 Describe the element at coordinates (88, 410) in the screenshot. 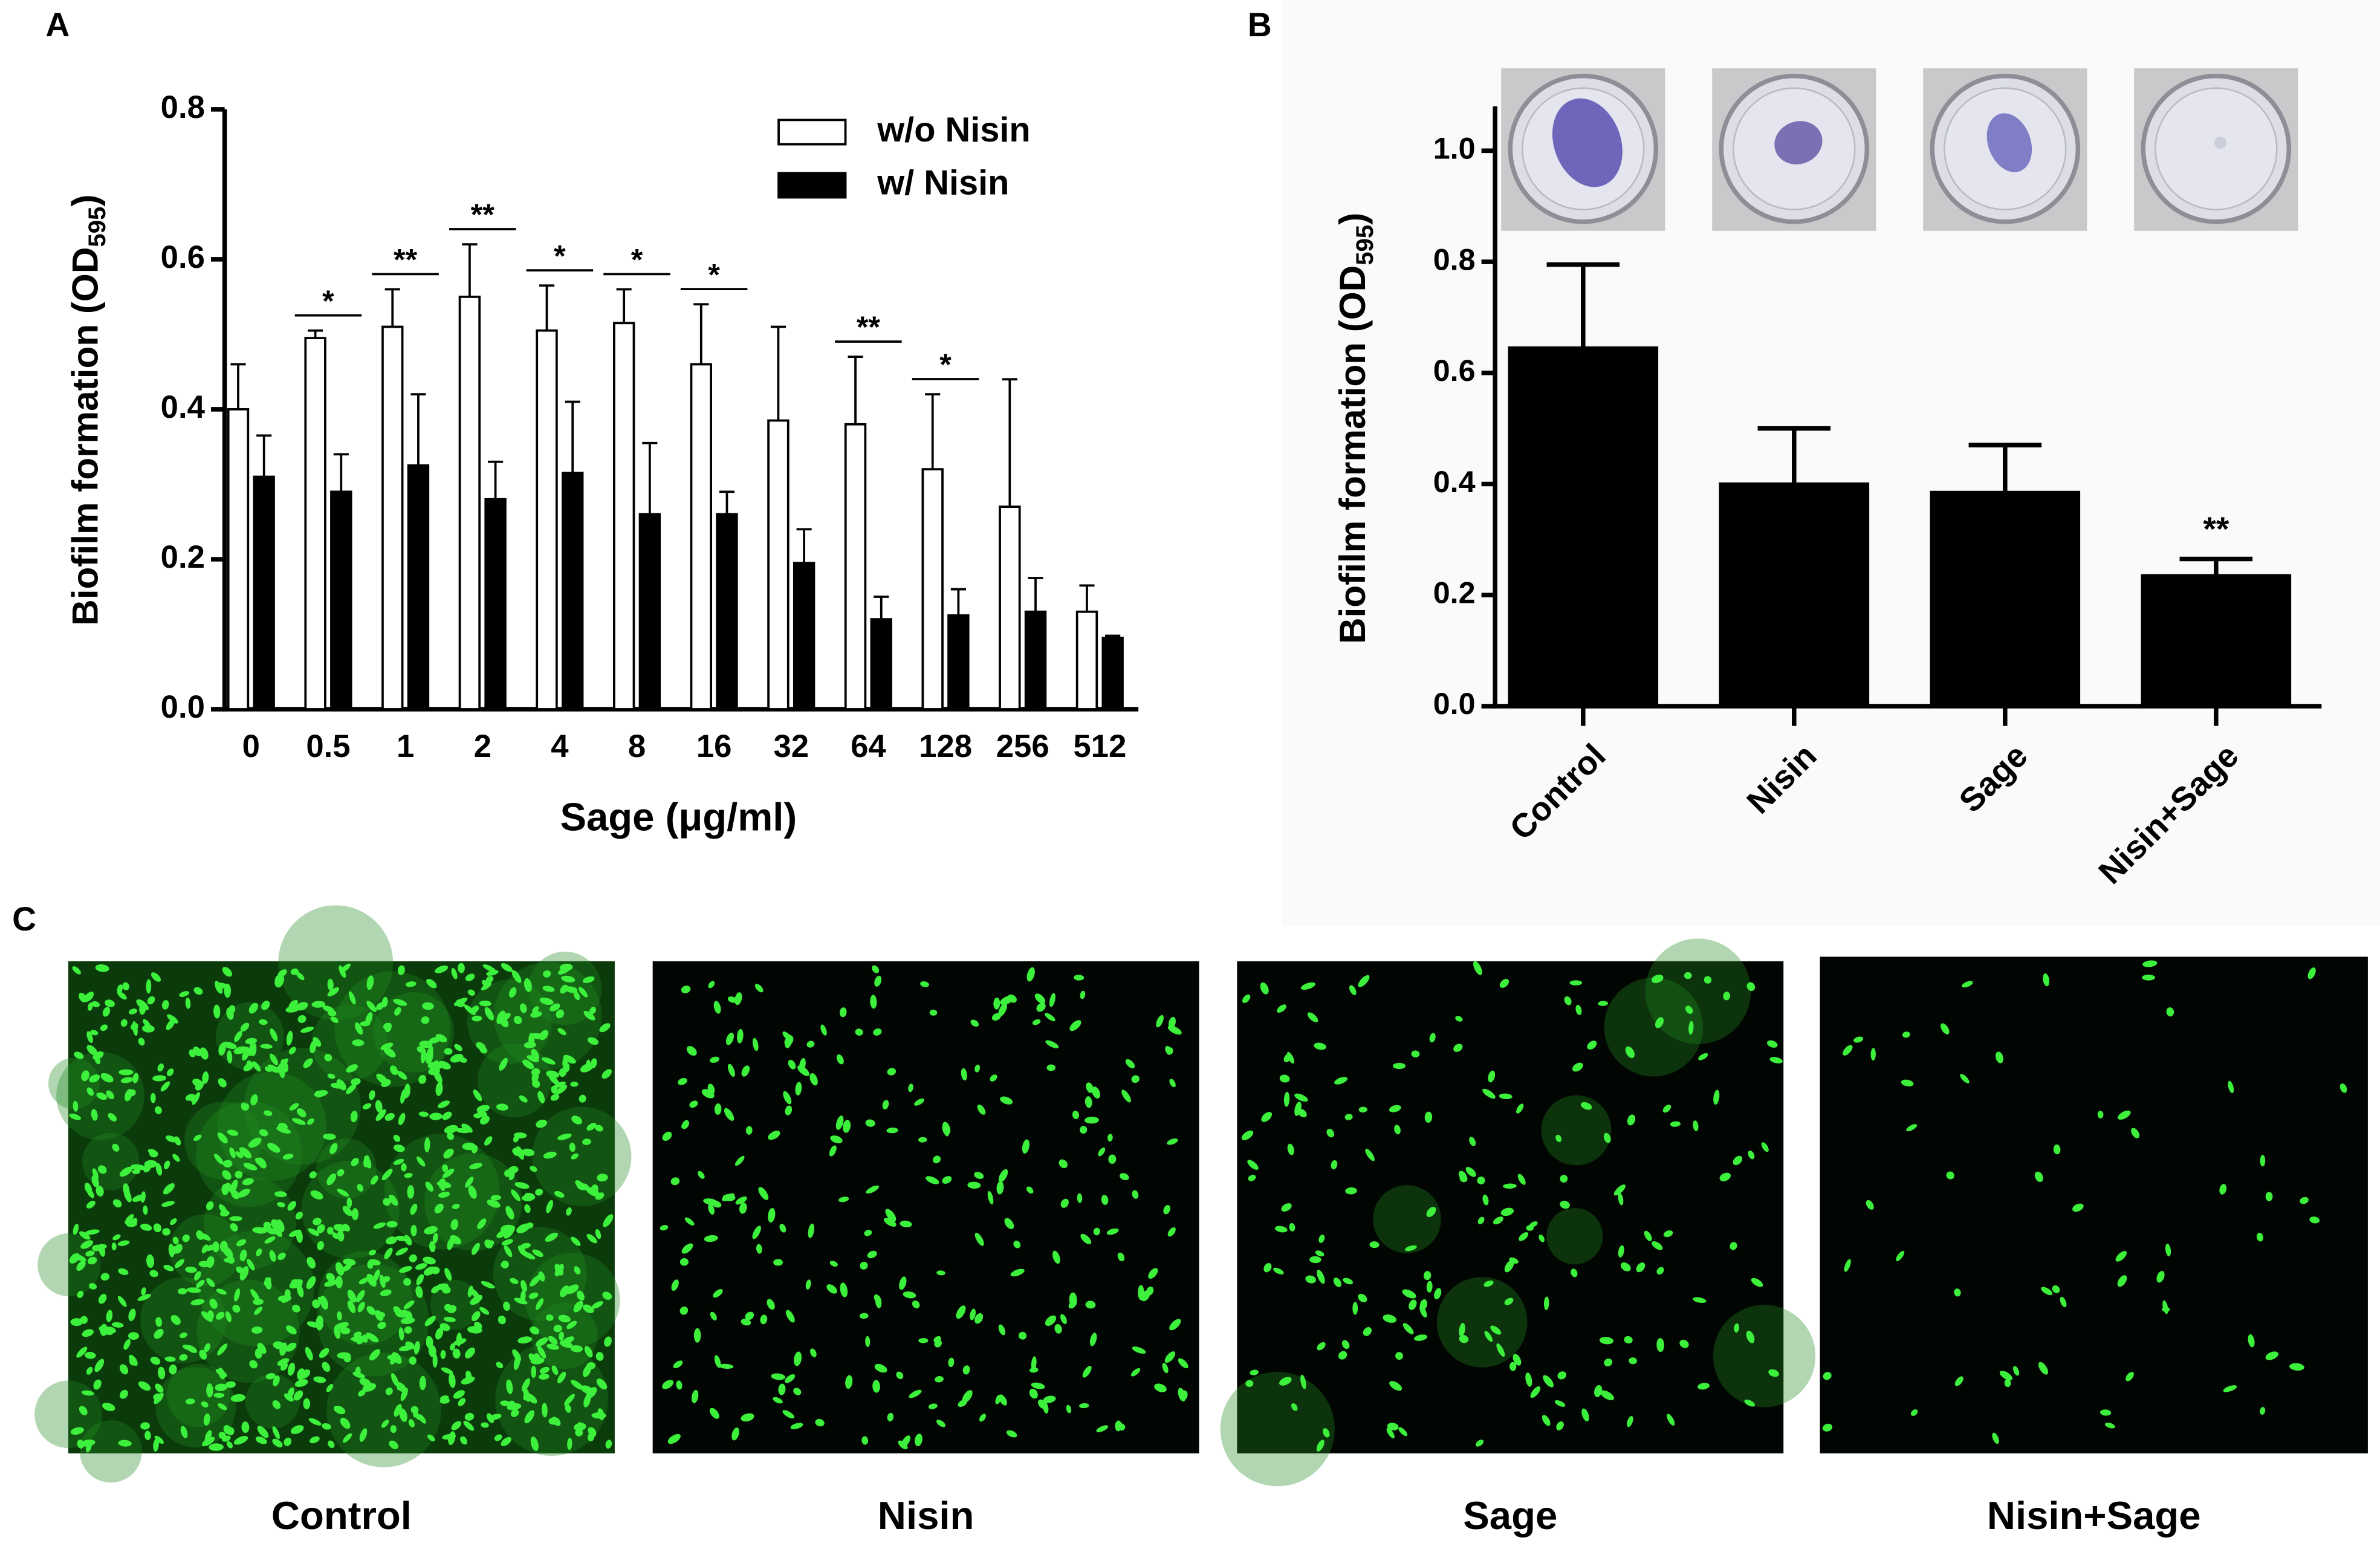

I see `y-axis-label: Biofilm formation (OD595)` at that location.